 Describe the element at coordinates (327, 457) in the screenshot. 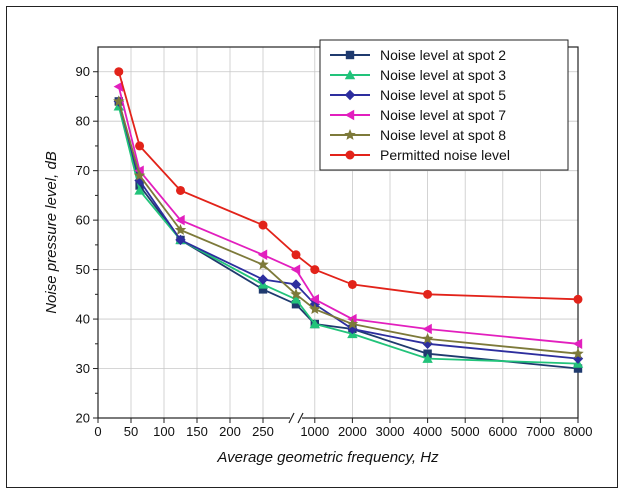

I see `x-axis-title: Average geometric frequency, Hz` at that location.